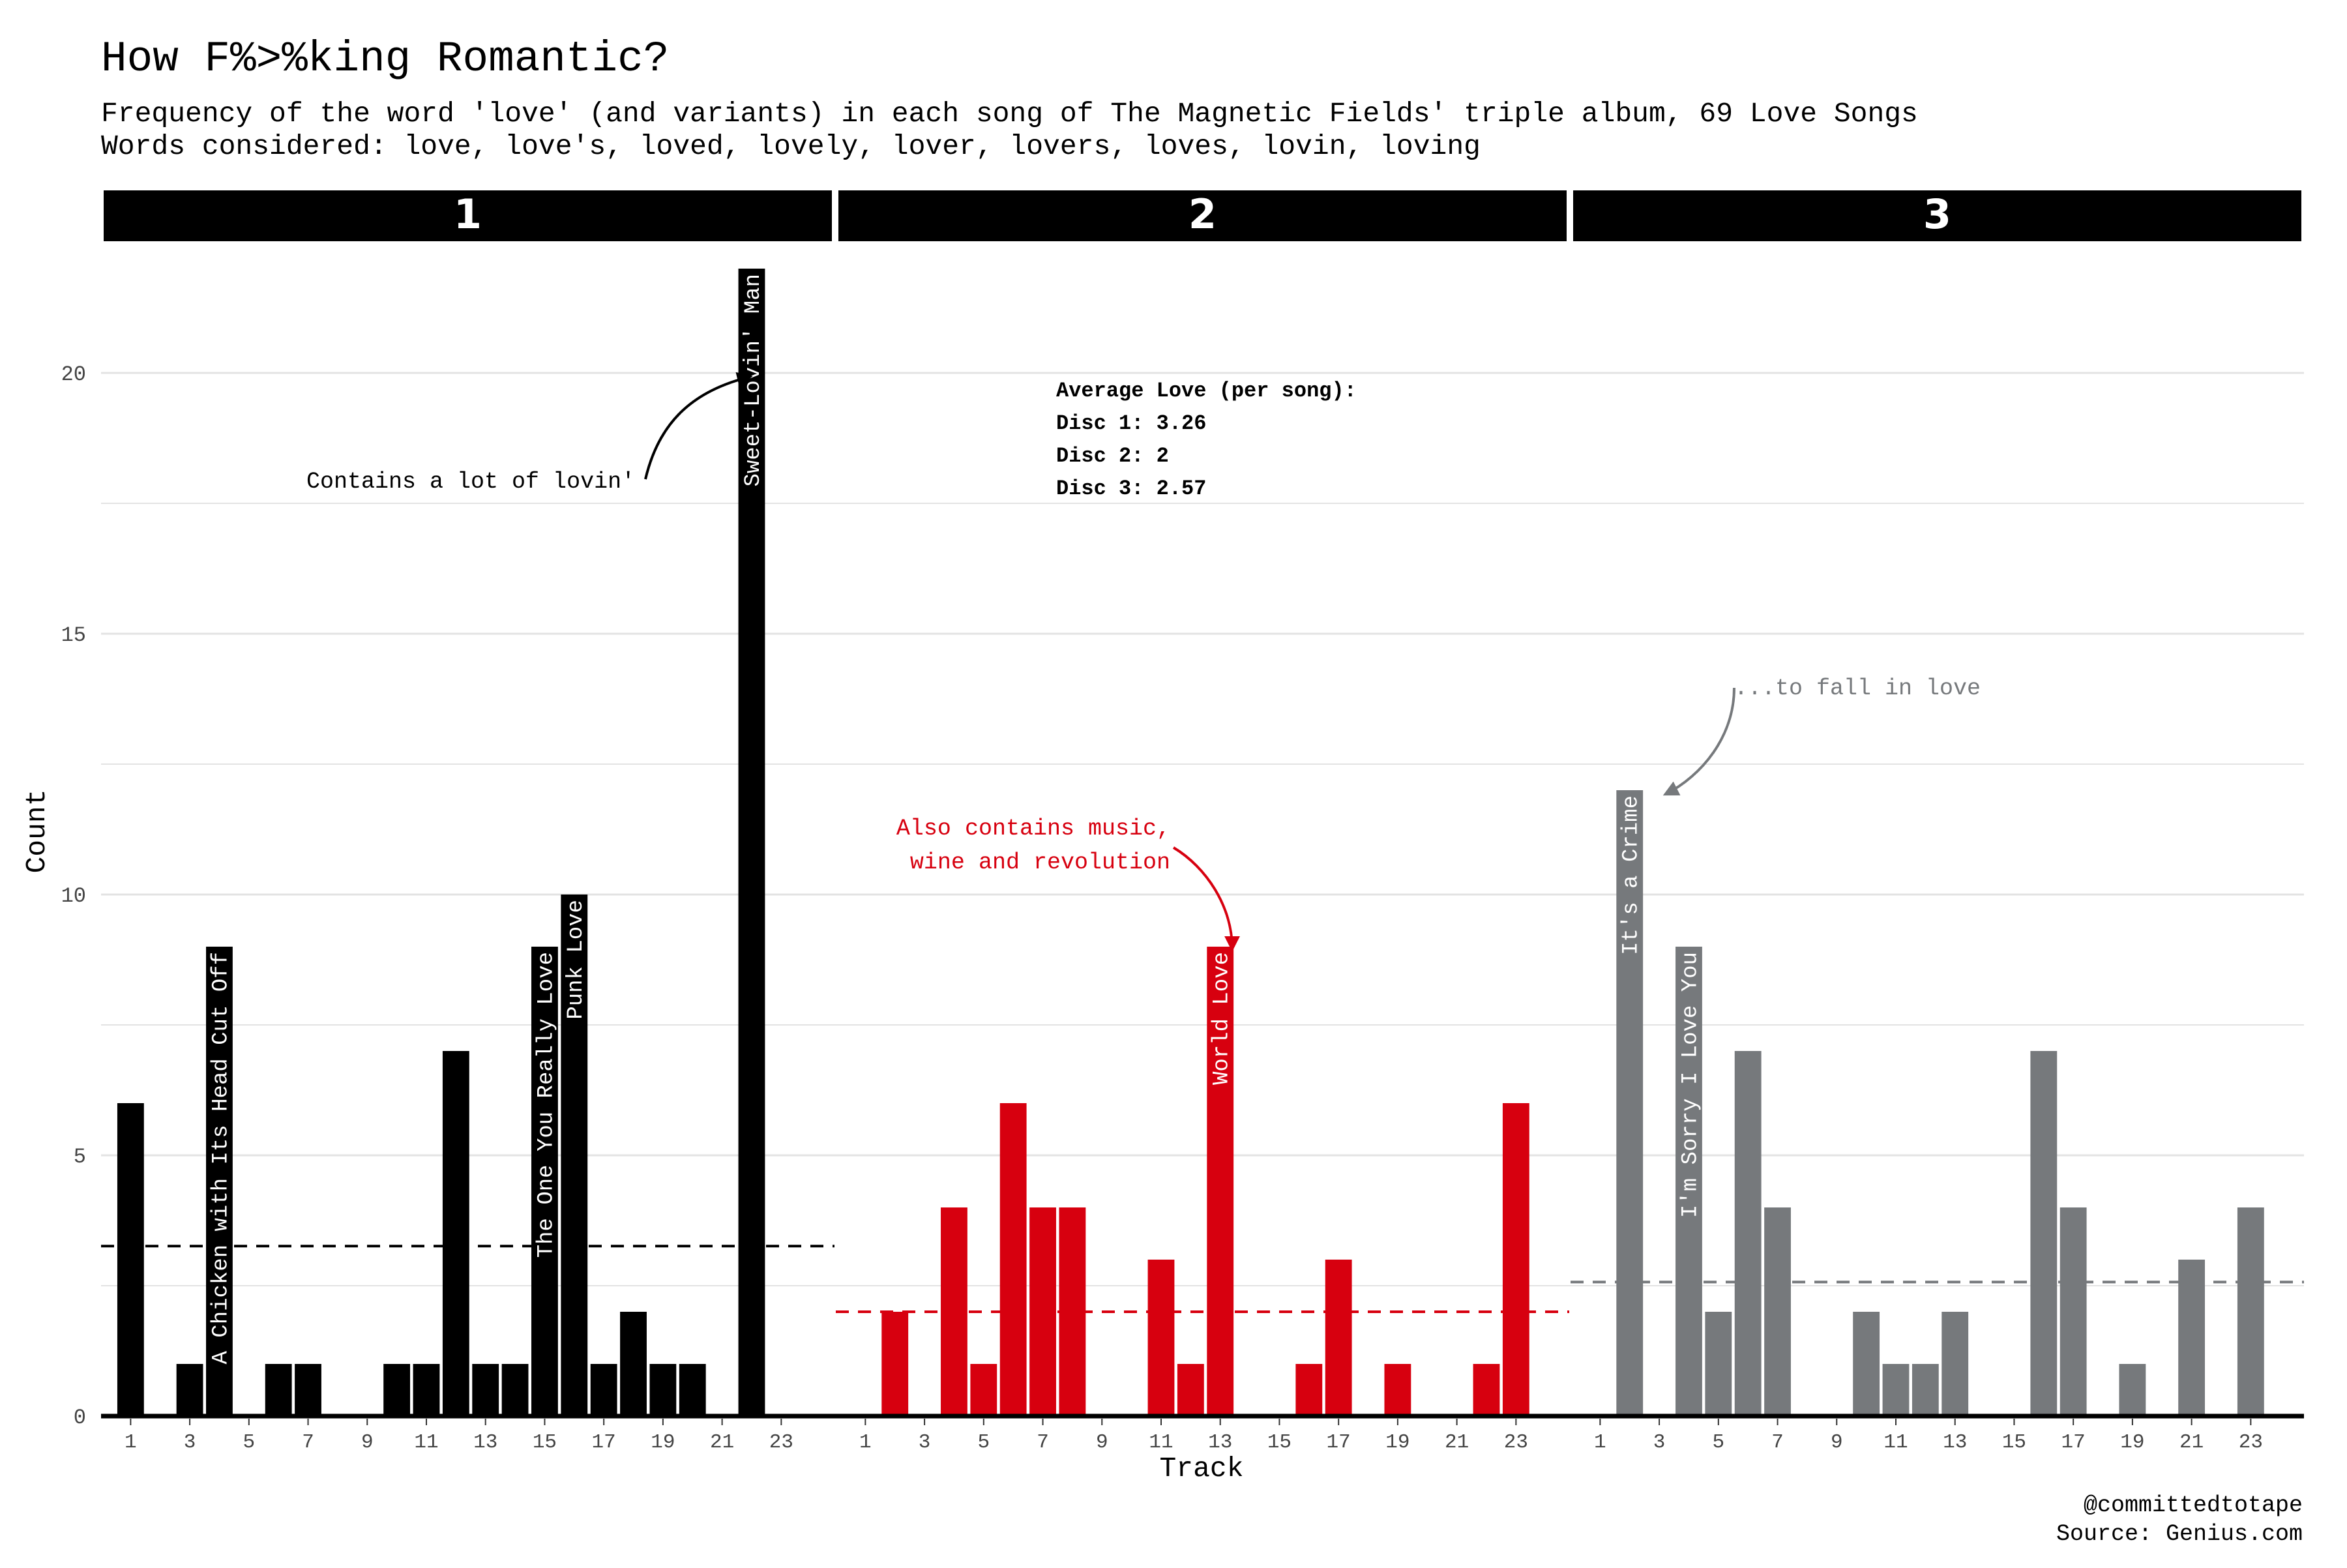 This screenshot has height=1568, width=2347. I want to click on annotation-arrow-disc2, so click(1206, 899).